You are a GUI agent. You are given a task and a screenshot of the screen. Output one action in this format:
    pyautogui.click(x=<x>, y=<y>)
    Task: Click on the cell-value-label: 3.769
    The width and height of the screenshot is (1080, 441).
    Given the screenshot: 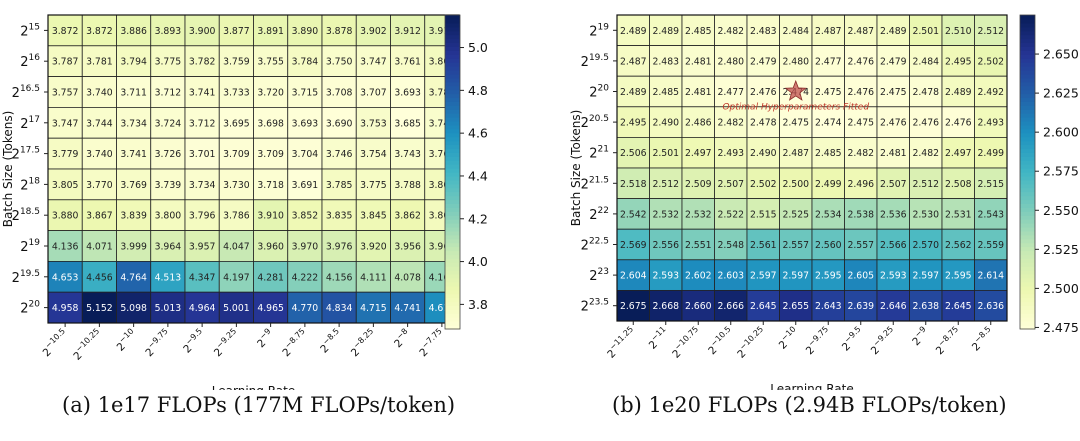 What is the action you would take?
    pyautogui.click(x=133, y=185)
    